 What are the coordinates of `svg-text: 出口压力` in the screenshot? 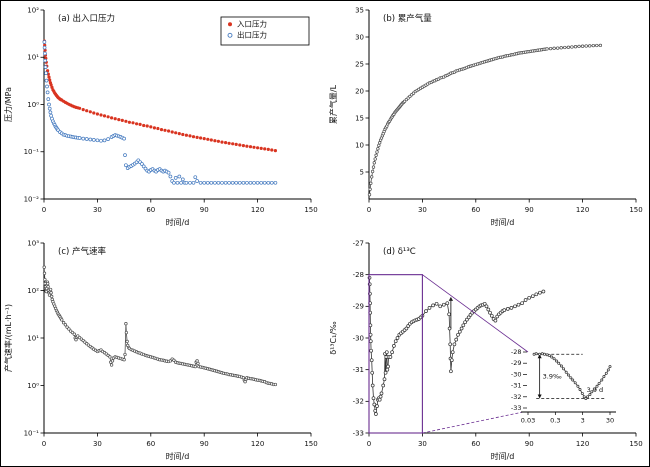 It's located at (252, 35).